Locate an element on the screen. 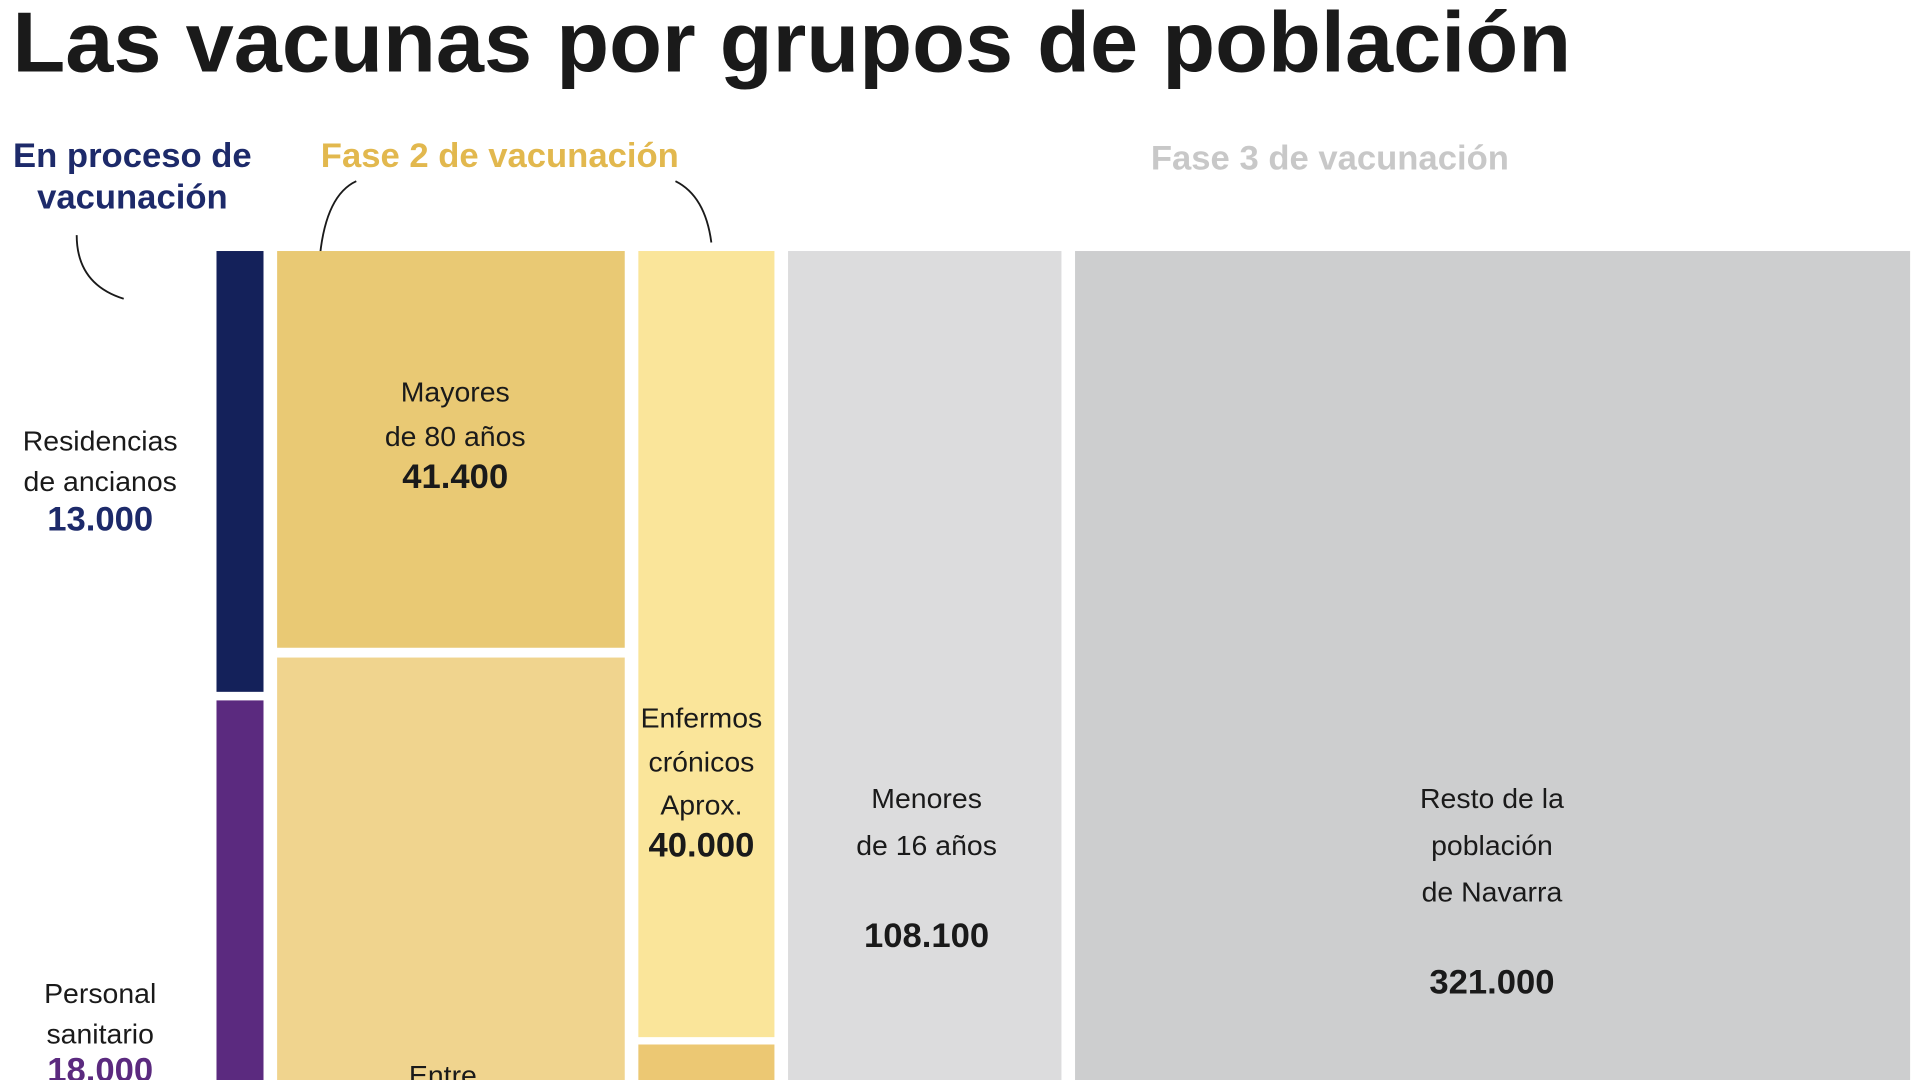  group-label: Menores is located at coordinates (926, 798).